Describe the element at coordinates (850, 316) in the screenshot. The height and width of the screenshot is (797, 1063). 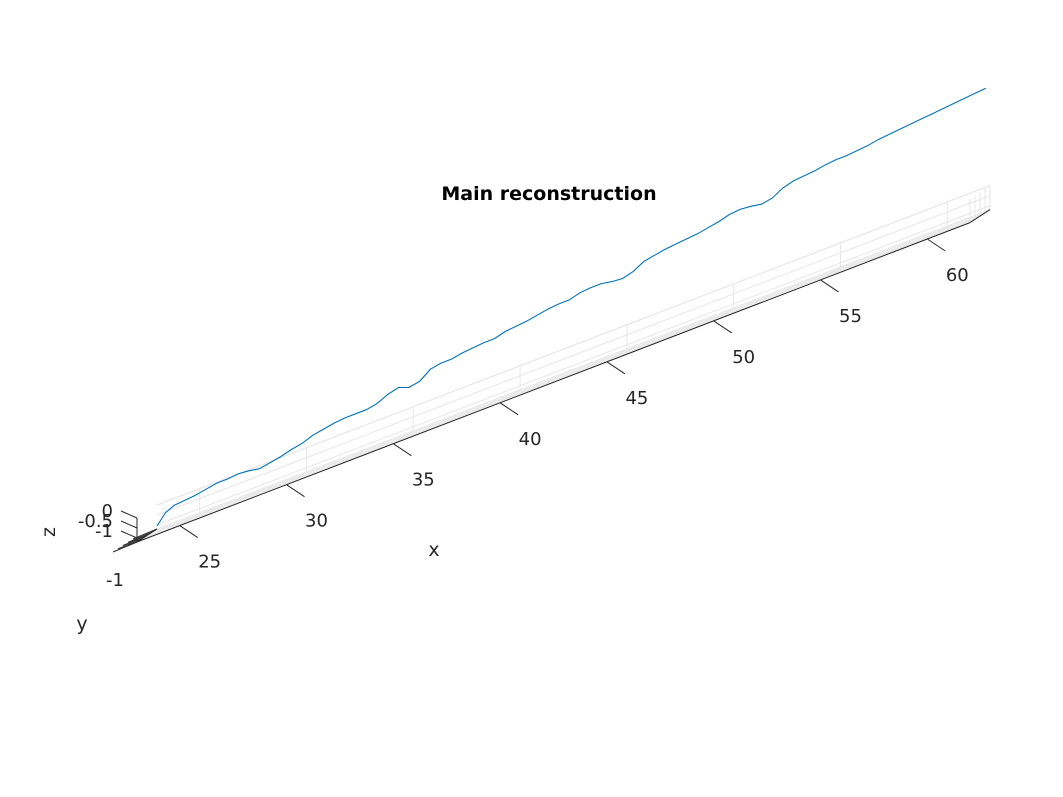
I see `x-tick-label: 55` at that location.